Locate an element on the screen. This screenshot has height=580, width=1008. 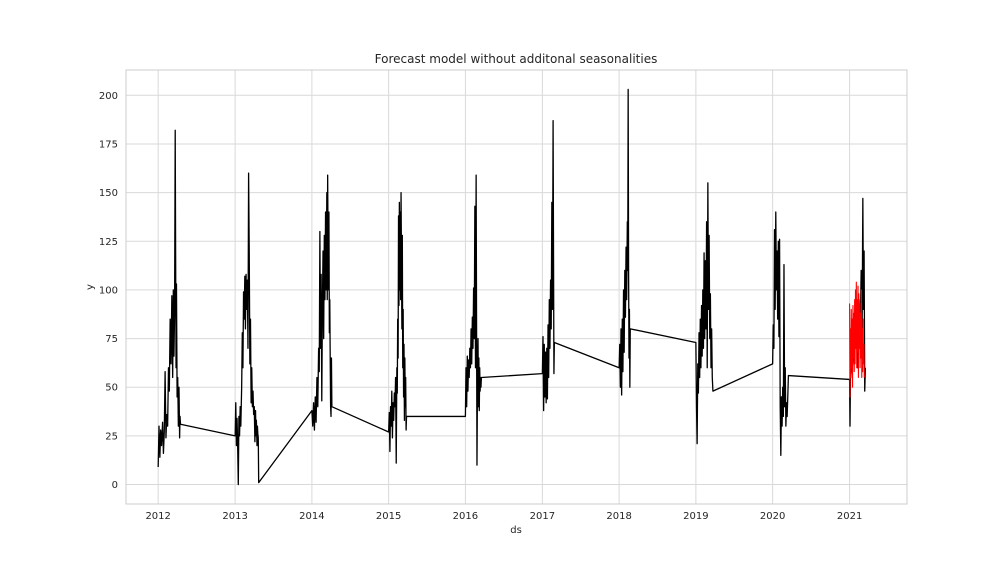
y-tick-label: 150 is located at coordinates (108, 193).